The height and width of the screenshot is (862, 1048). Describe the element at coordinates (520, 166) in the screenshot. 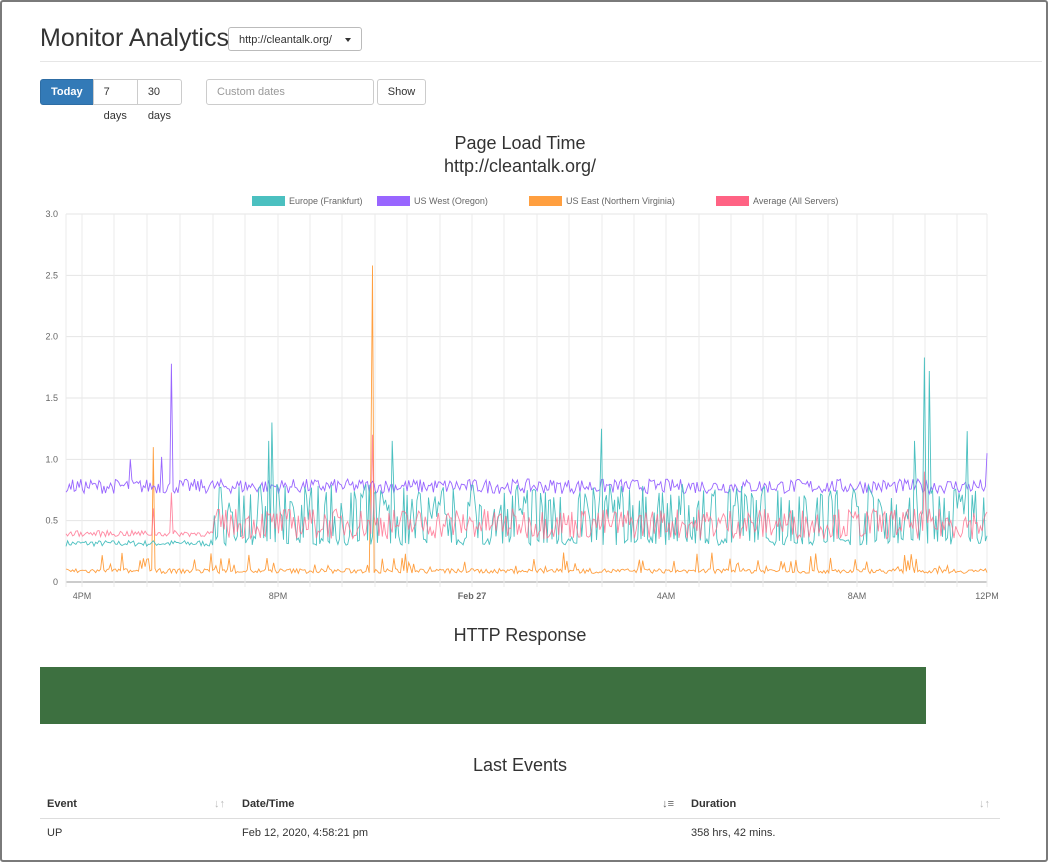

I see `page-load-chart-subtitle: http://cleantalk.org/` at that location.